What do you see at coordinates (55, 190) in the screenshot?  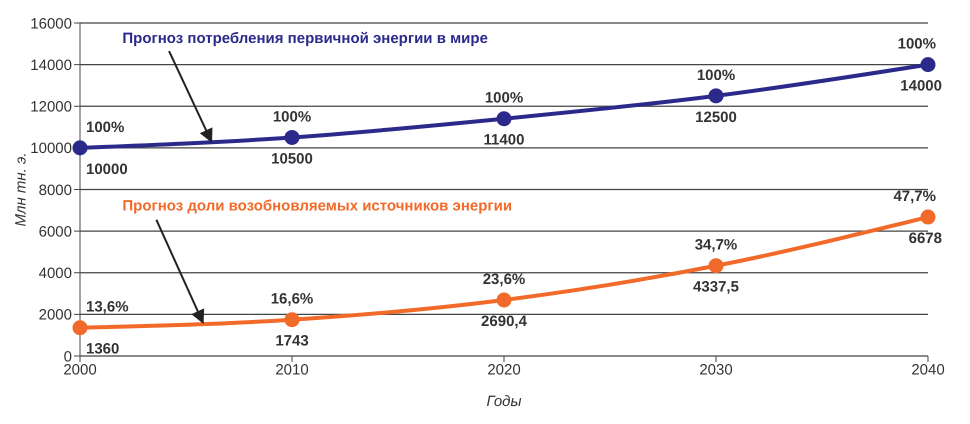 I see `y-tick-label: 8000` at bounding box center [55, 190].